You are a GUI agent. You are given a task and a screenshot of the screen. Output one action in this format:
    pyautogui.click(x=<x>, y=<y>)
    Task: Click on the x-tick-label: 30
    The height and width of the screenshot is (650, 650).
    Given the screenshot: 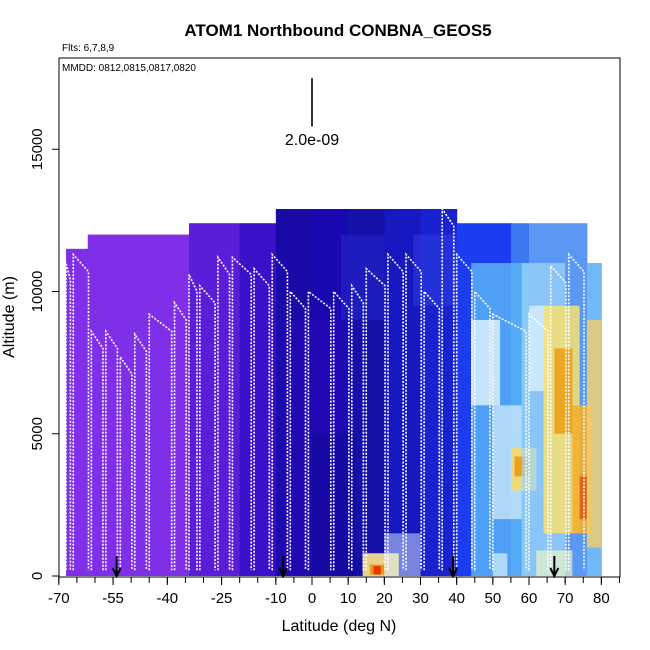 What is the action you would take?
    pyautogui.click(x=420, y=598)
    